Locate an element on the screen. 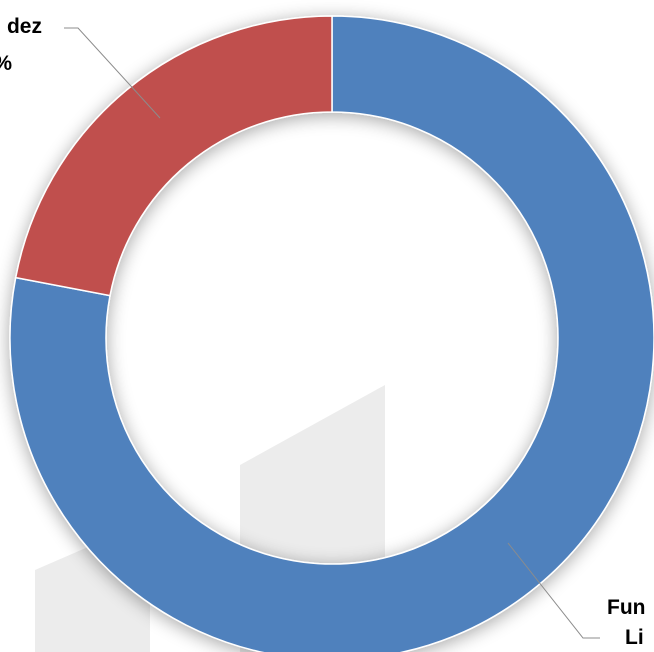 The width and height of the screenshot is (654, 652). data-label: Fun is located at coordinates (626, 607).